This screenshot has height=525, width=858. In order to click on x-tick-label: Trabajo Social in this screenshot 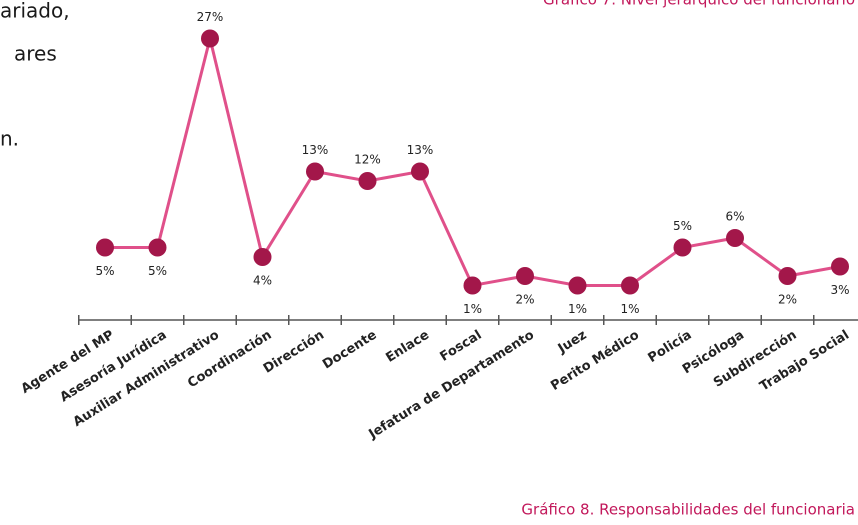, I will do `click(804, 361)`.